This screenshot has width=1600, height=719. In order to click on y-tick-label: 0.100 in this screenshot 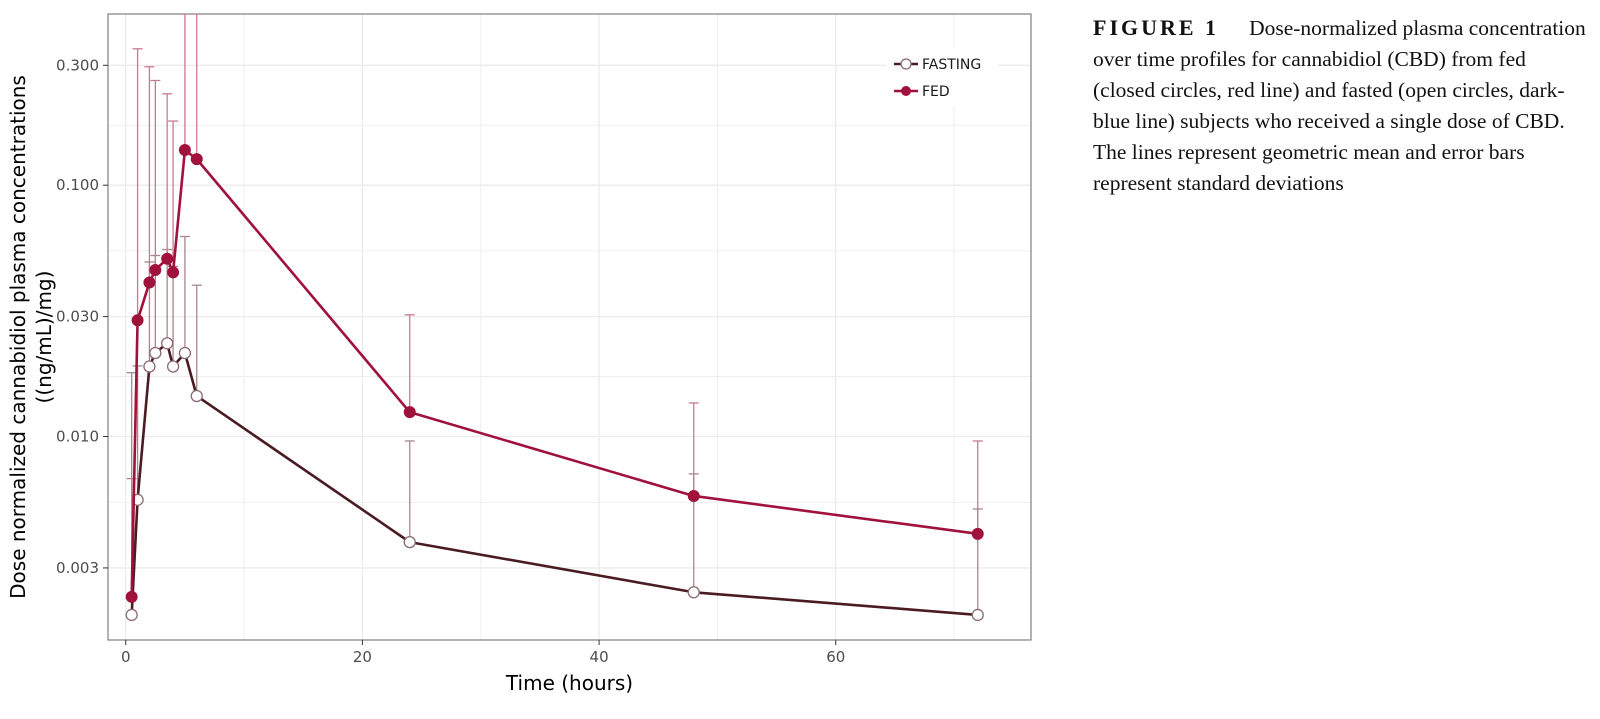, I will do `click(77, 185)`.